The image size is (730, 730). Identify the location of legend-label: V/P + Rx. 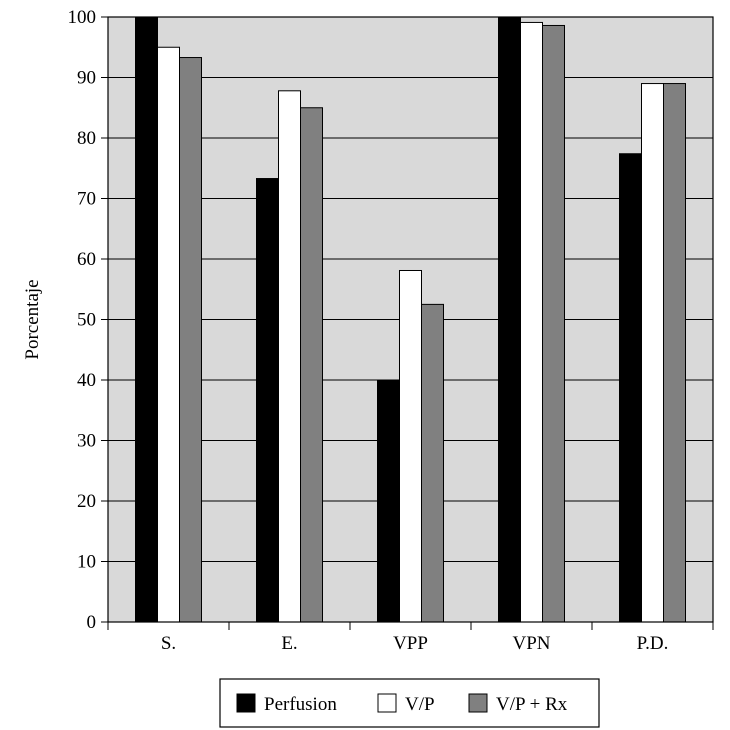
(532, 704).